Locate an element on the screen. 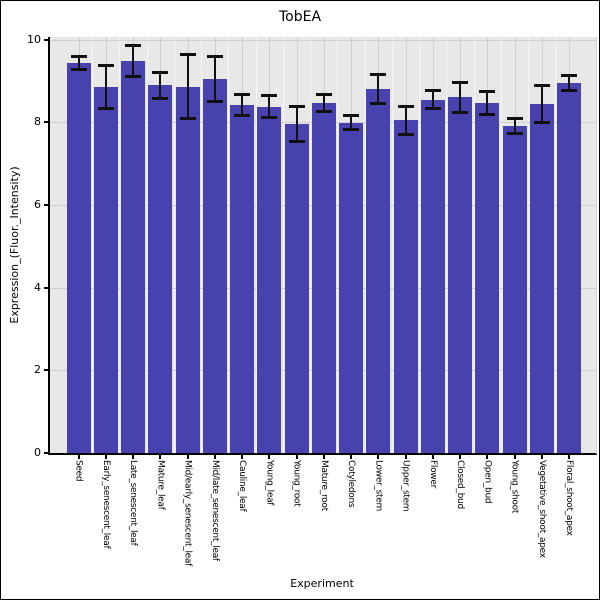 The height and width of the screenshot is (600, 600). bar-closed-bud is located at coordinates (460, 275).